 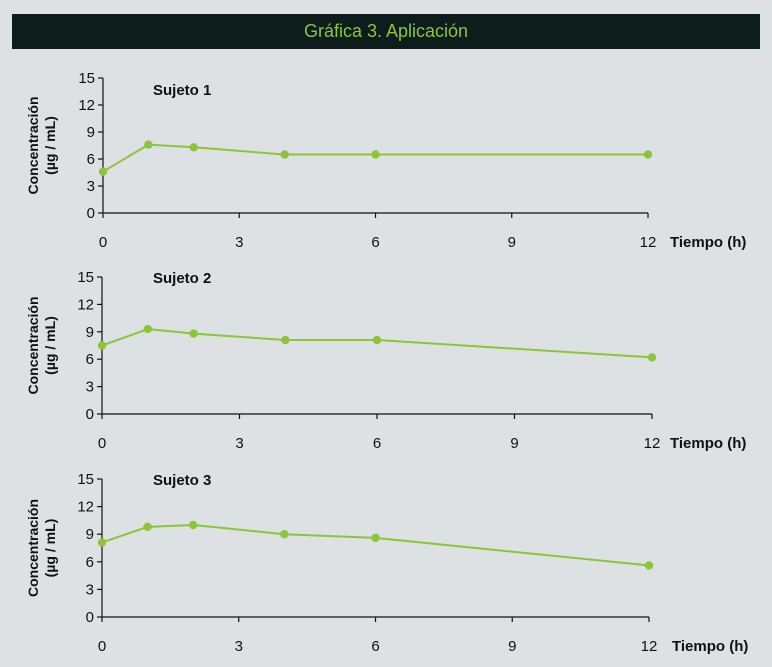 I want to click on subject-label: Sujeto 2, so click(x=182, y=278).